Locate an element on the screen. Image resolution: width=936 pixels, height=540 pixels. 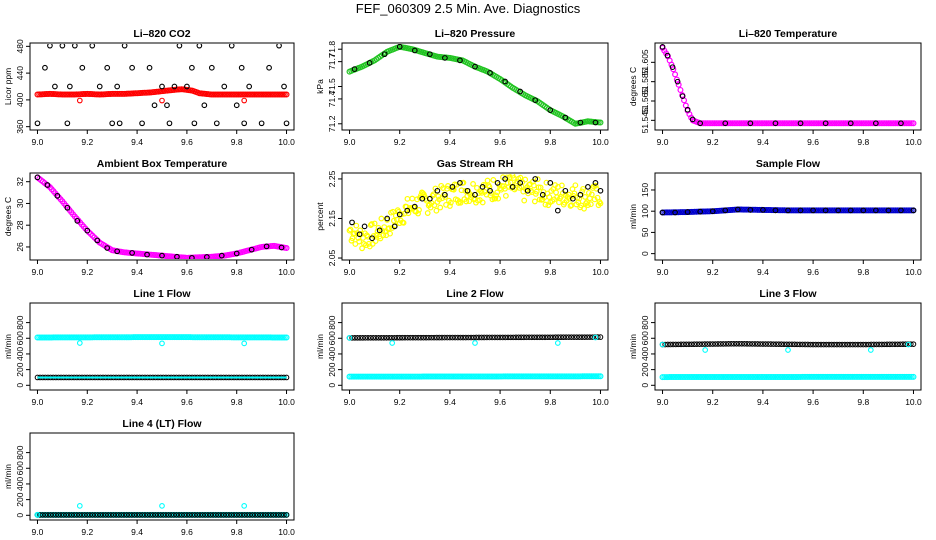
x-tick-label: 9.4 is located at coordinates (763, 402).